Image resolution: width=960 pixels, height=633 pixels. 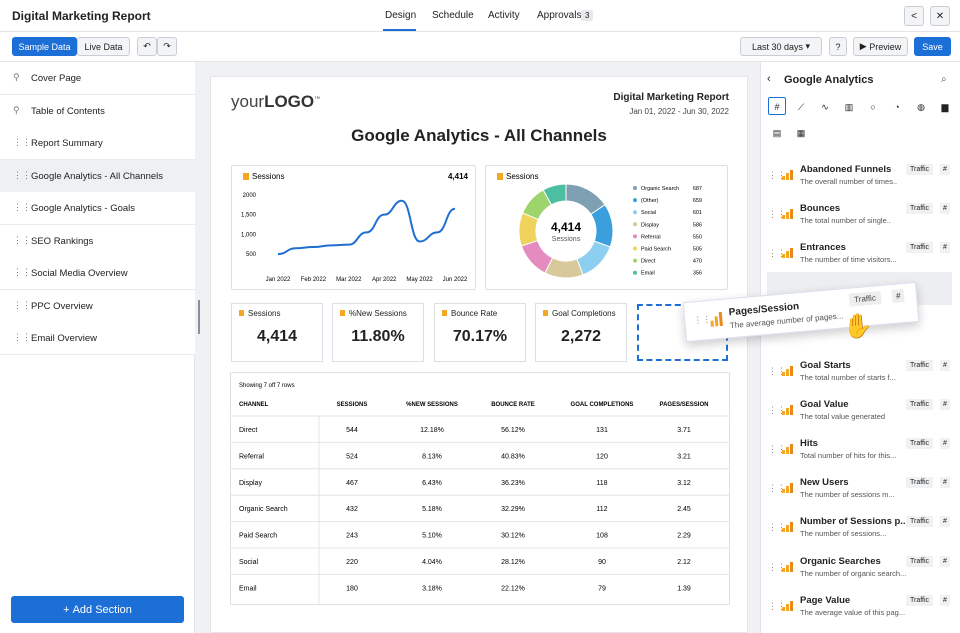 I want to click on table-cell: 12.18%, so click(x=432, y=430).